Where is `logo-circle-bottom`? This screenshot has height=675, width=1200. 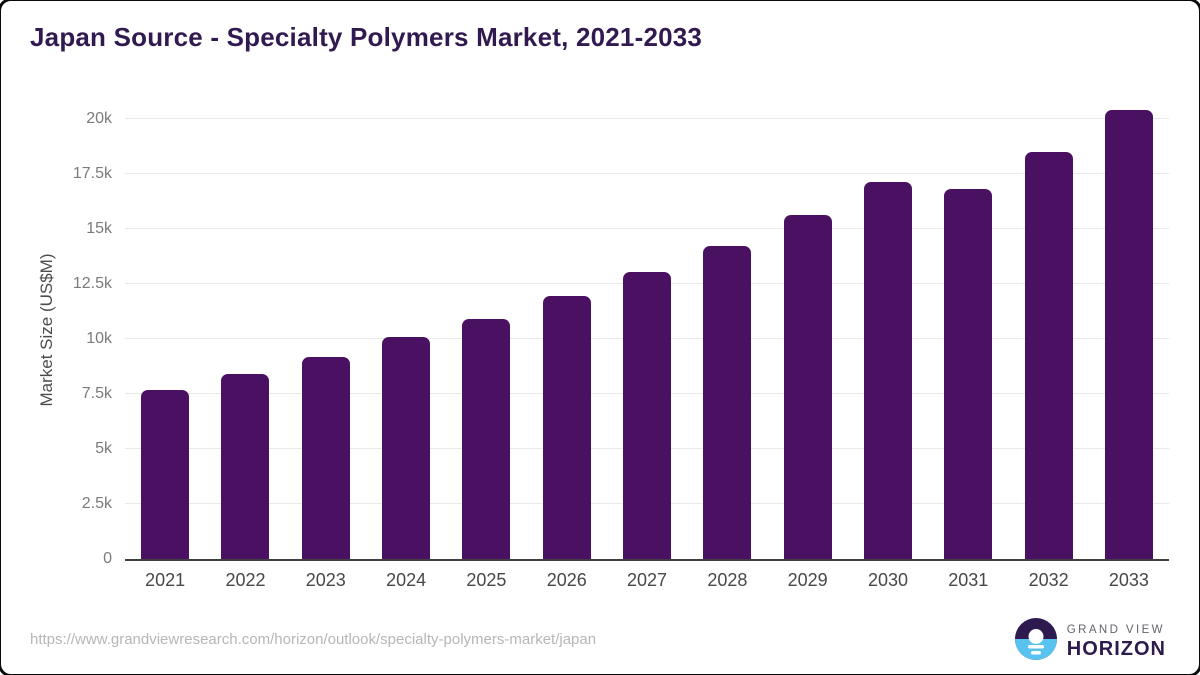
logo-circle-bottom is located at coordinates (1035, 649).